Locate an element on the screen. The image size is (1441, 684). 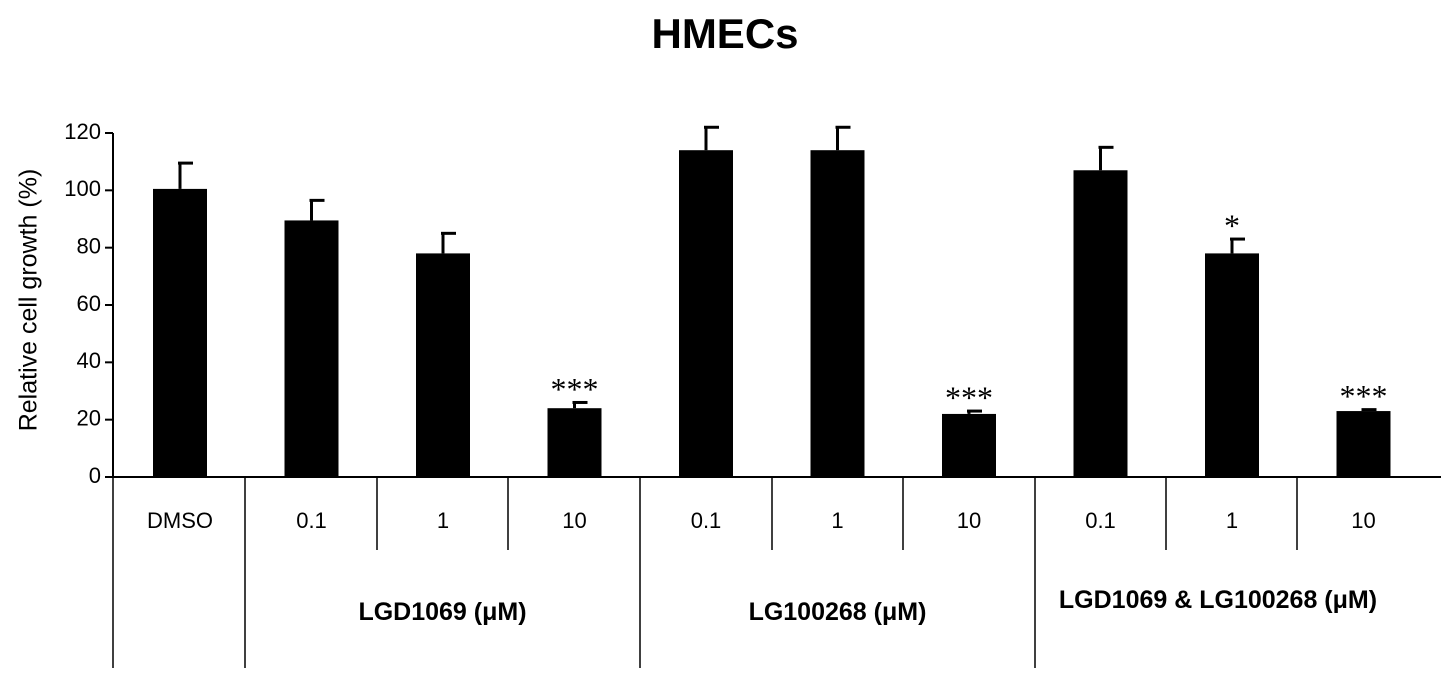
y-tick-label: 100 is located at coordinates (82, 188).